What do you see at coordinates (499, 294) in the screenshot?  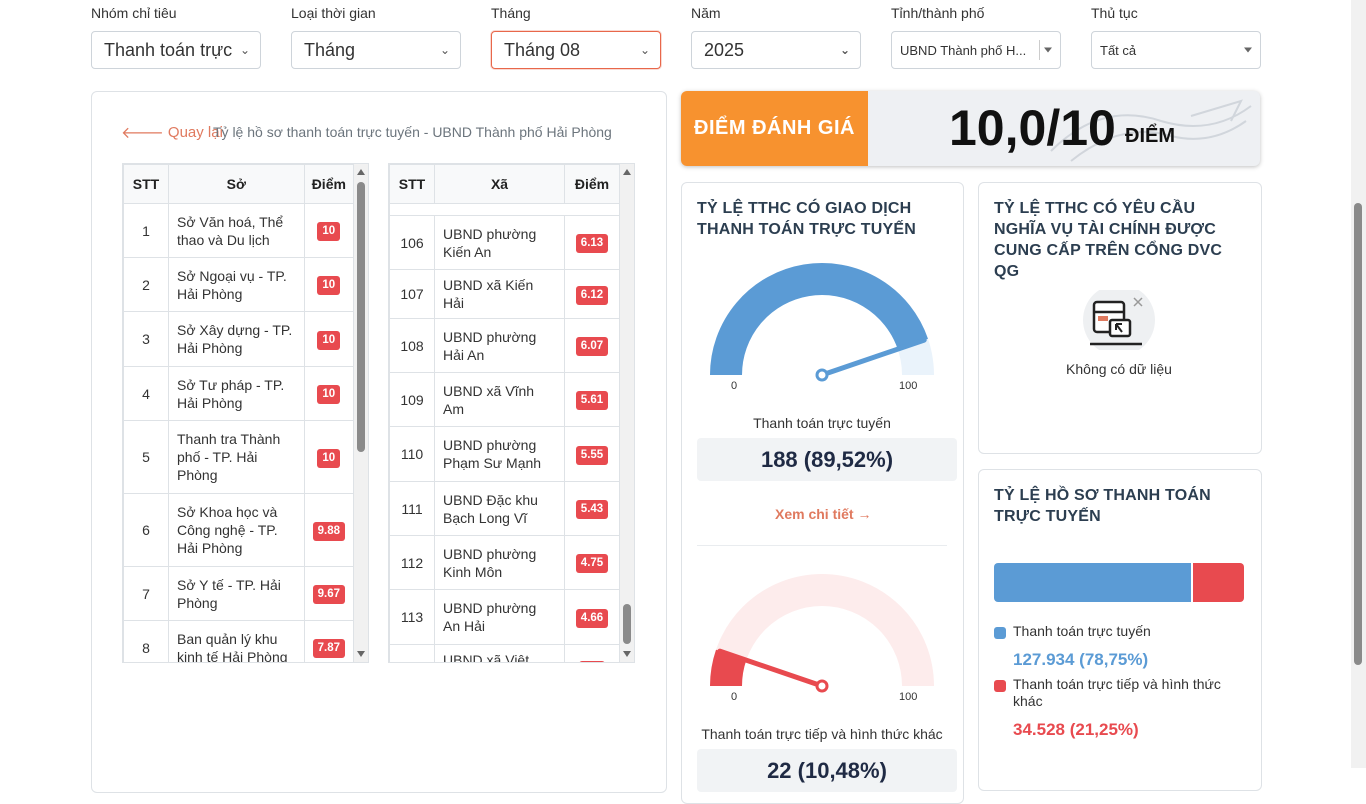 I see `row-name: UBND xã Kiến Hải` at bounding box center [499, 294].